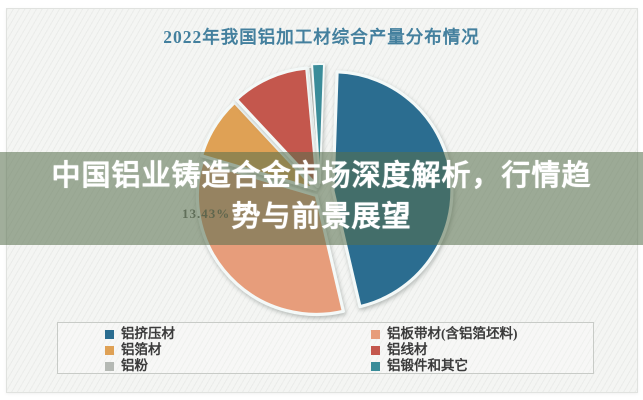 Image resolution: width=643 pixels, height=400 pixels. What do you see at coordinates (407, 349) in the screenshot?
I see `legend-label: 铝线材` at bounding box center [407, 349].